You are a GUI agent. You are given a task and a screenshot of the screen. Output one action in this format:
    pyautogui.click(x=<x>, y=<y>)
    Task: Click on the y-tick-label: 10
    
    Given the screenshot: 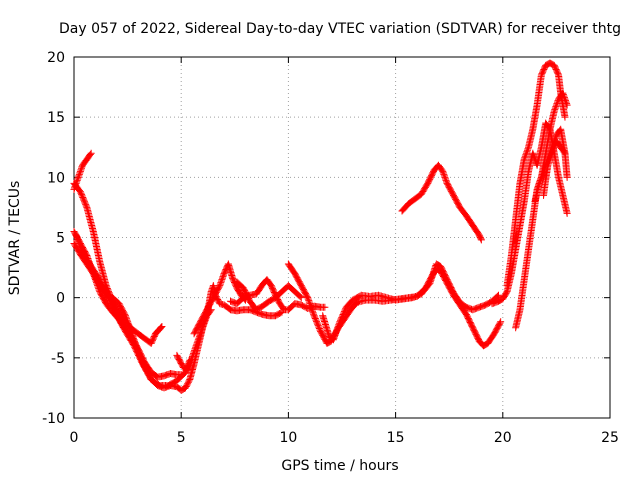 What is the action you would take?
    pyautogui.click(x=56, y=178)
    